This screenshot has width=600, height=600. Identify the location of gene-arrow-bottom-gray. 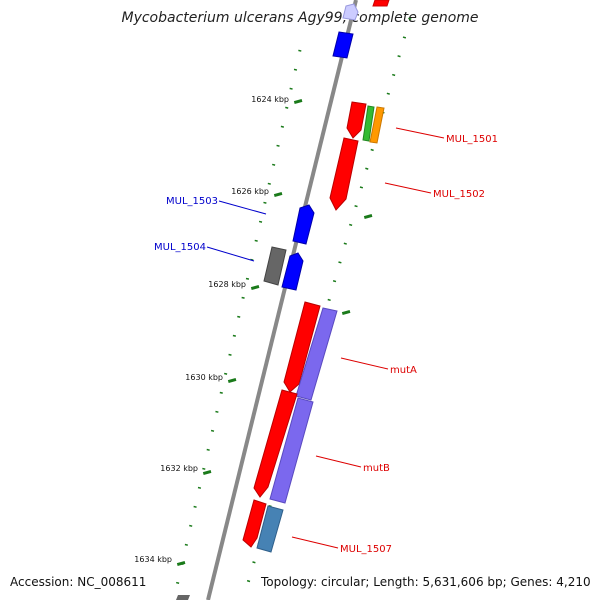
(183, 597).